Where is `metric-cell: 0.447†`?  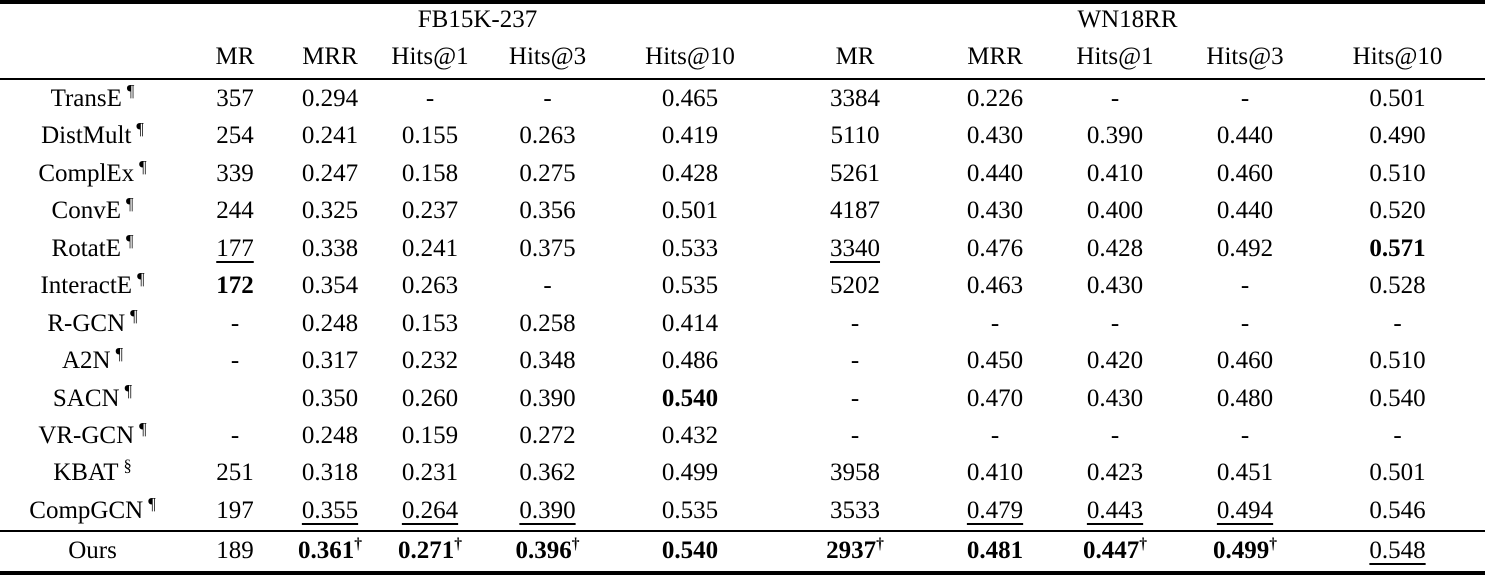 metric-cell: 0.447† is located at coordinates (1115, 551).